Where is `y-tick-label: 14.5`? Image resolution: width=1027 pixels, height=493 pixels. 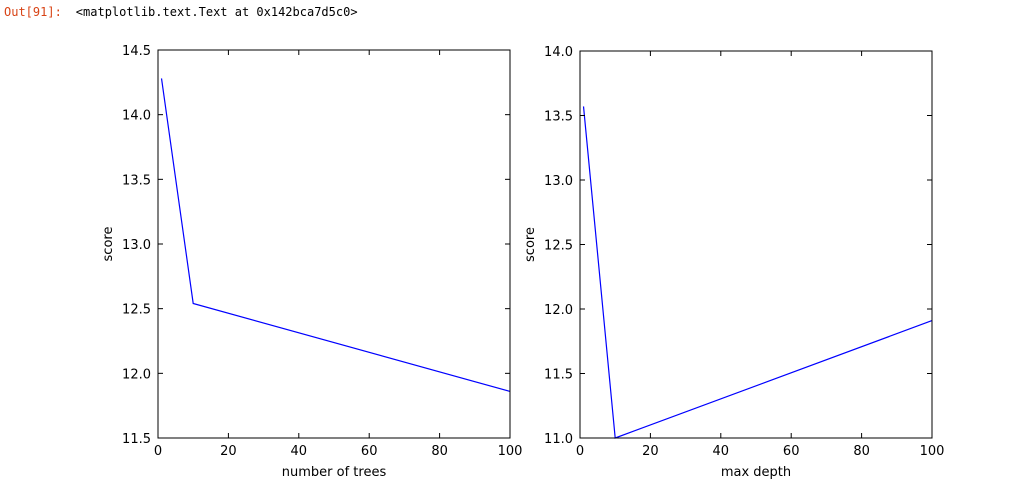
y-tick-label: 14.5 is located at coordinates (136, 51).